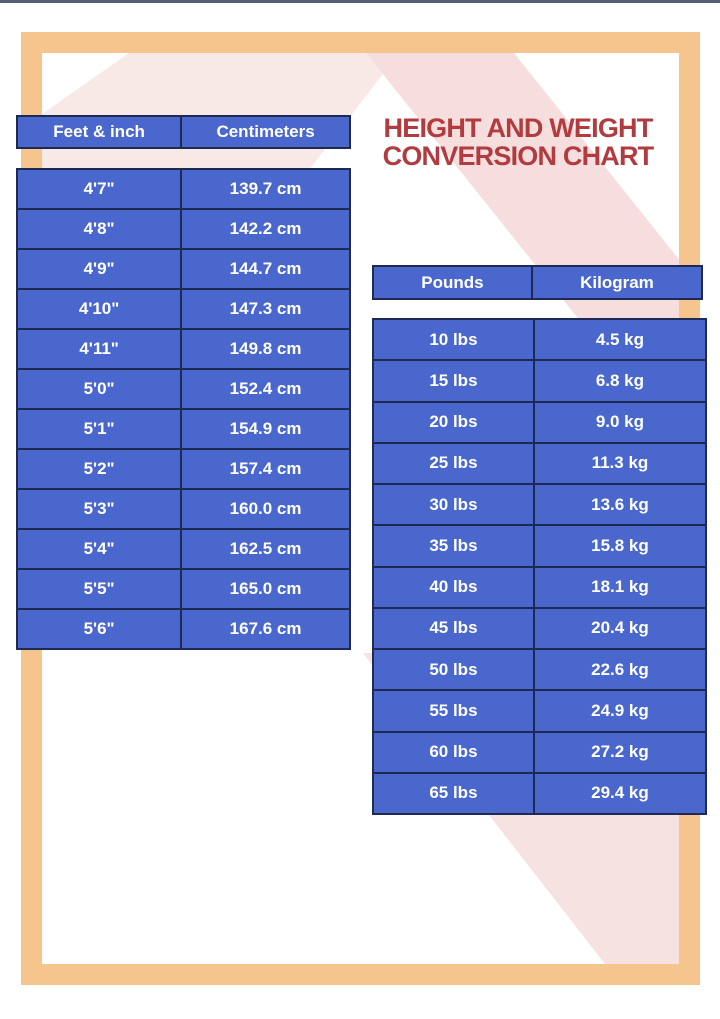 The image size is (720, 1019). Describe the element at coordinates (265, 588) in the screenshot. I see `table-cell: 165.0 cm` at that location.